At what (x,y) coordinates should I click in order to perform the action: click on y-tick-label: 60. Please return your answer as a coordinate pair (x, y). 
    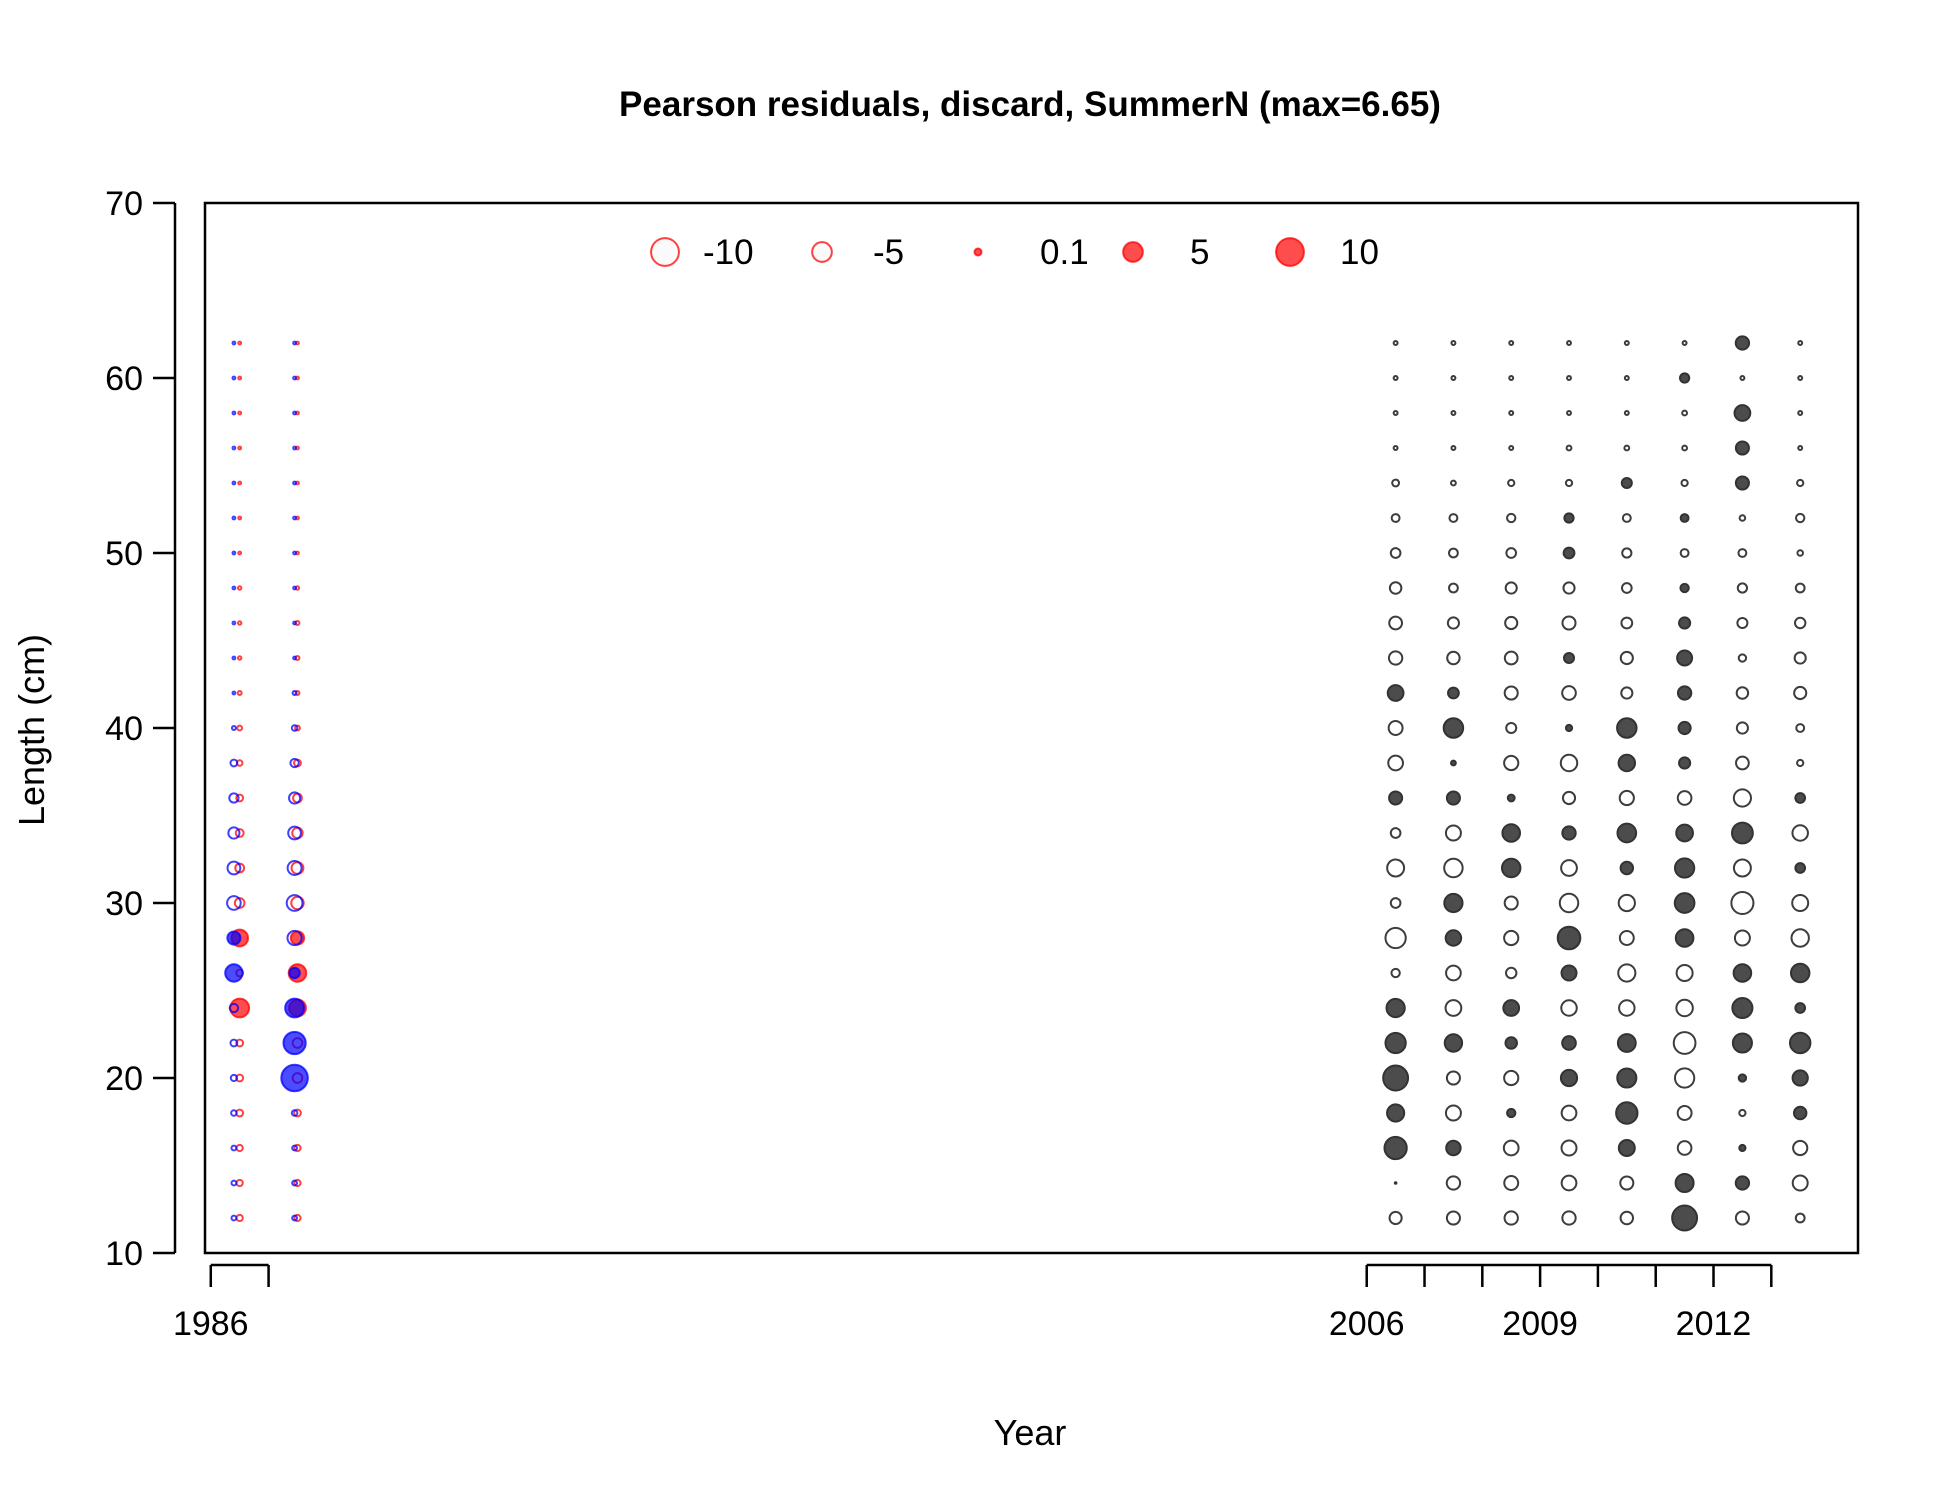
    Looking at the image, I should click on (124, 379).